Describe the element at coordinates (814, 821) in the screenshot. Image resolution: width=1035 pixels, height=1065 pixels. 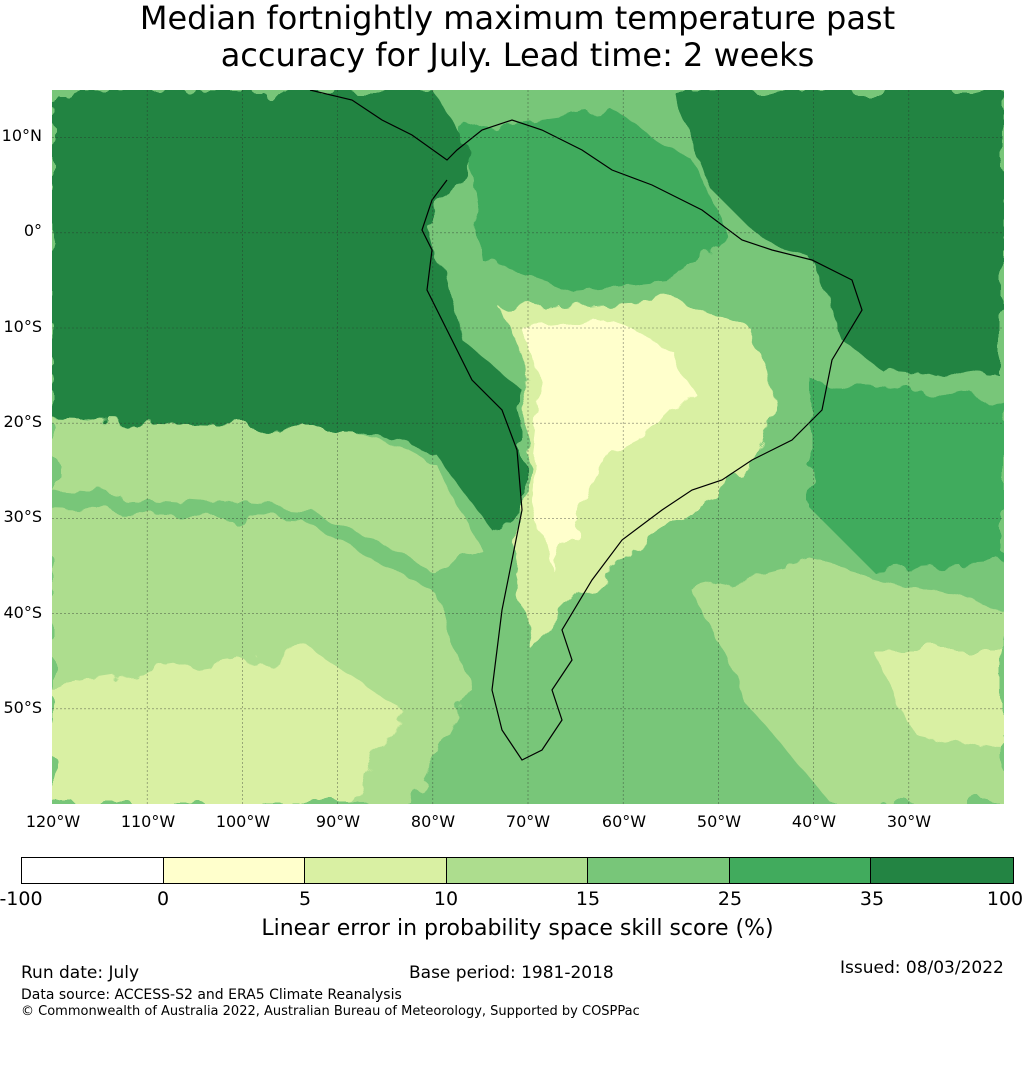
I see `lon-label-40w: 40°W` at that location.